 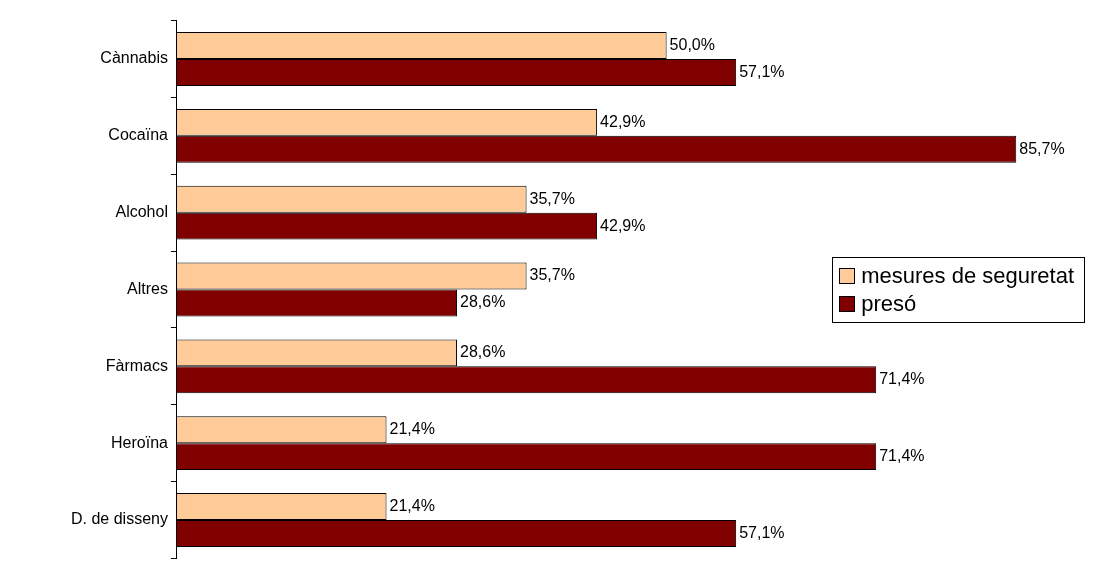 I want to click on data-label: 85,7%, so click(x=1042, y=148).